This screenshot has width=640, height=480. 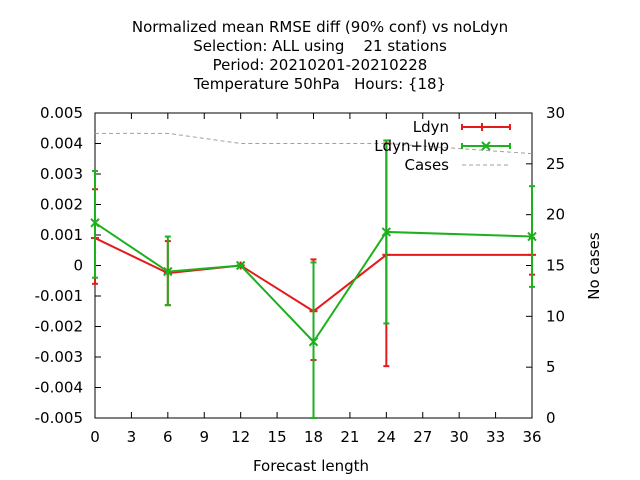 I want to click on title-line-2: Selection: ALL using 21 stations, so click(x=320, y=46).